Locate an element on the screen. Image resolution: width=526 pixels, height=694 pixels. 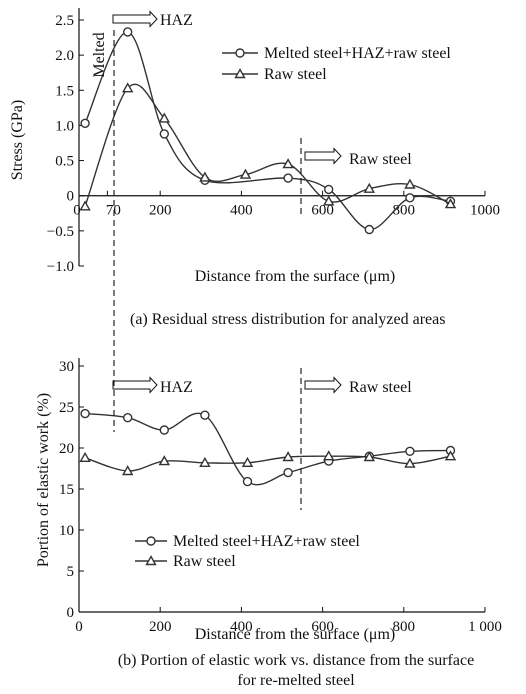
chart-b-x-tick-label: 1 000 is located at coordinates (485, 627).